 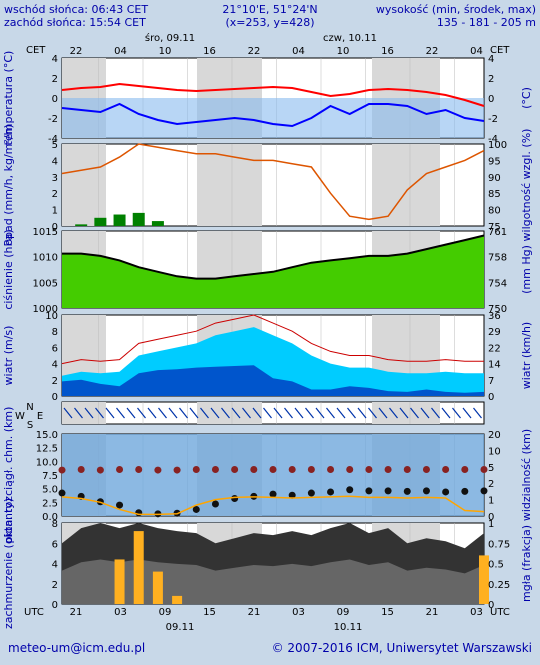 What do you see at coordinates (8, 269) in the screenshot?
I see `left-axis-label: ciśnienie (hPa)` at bounding box center [8, 269].